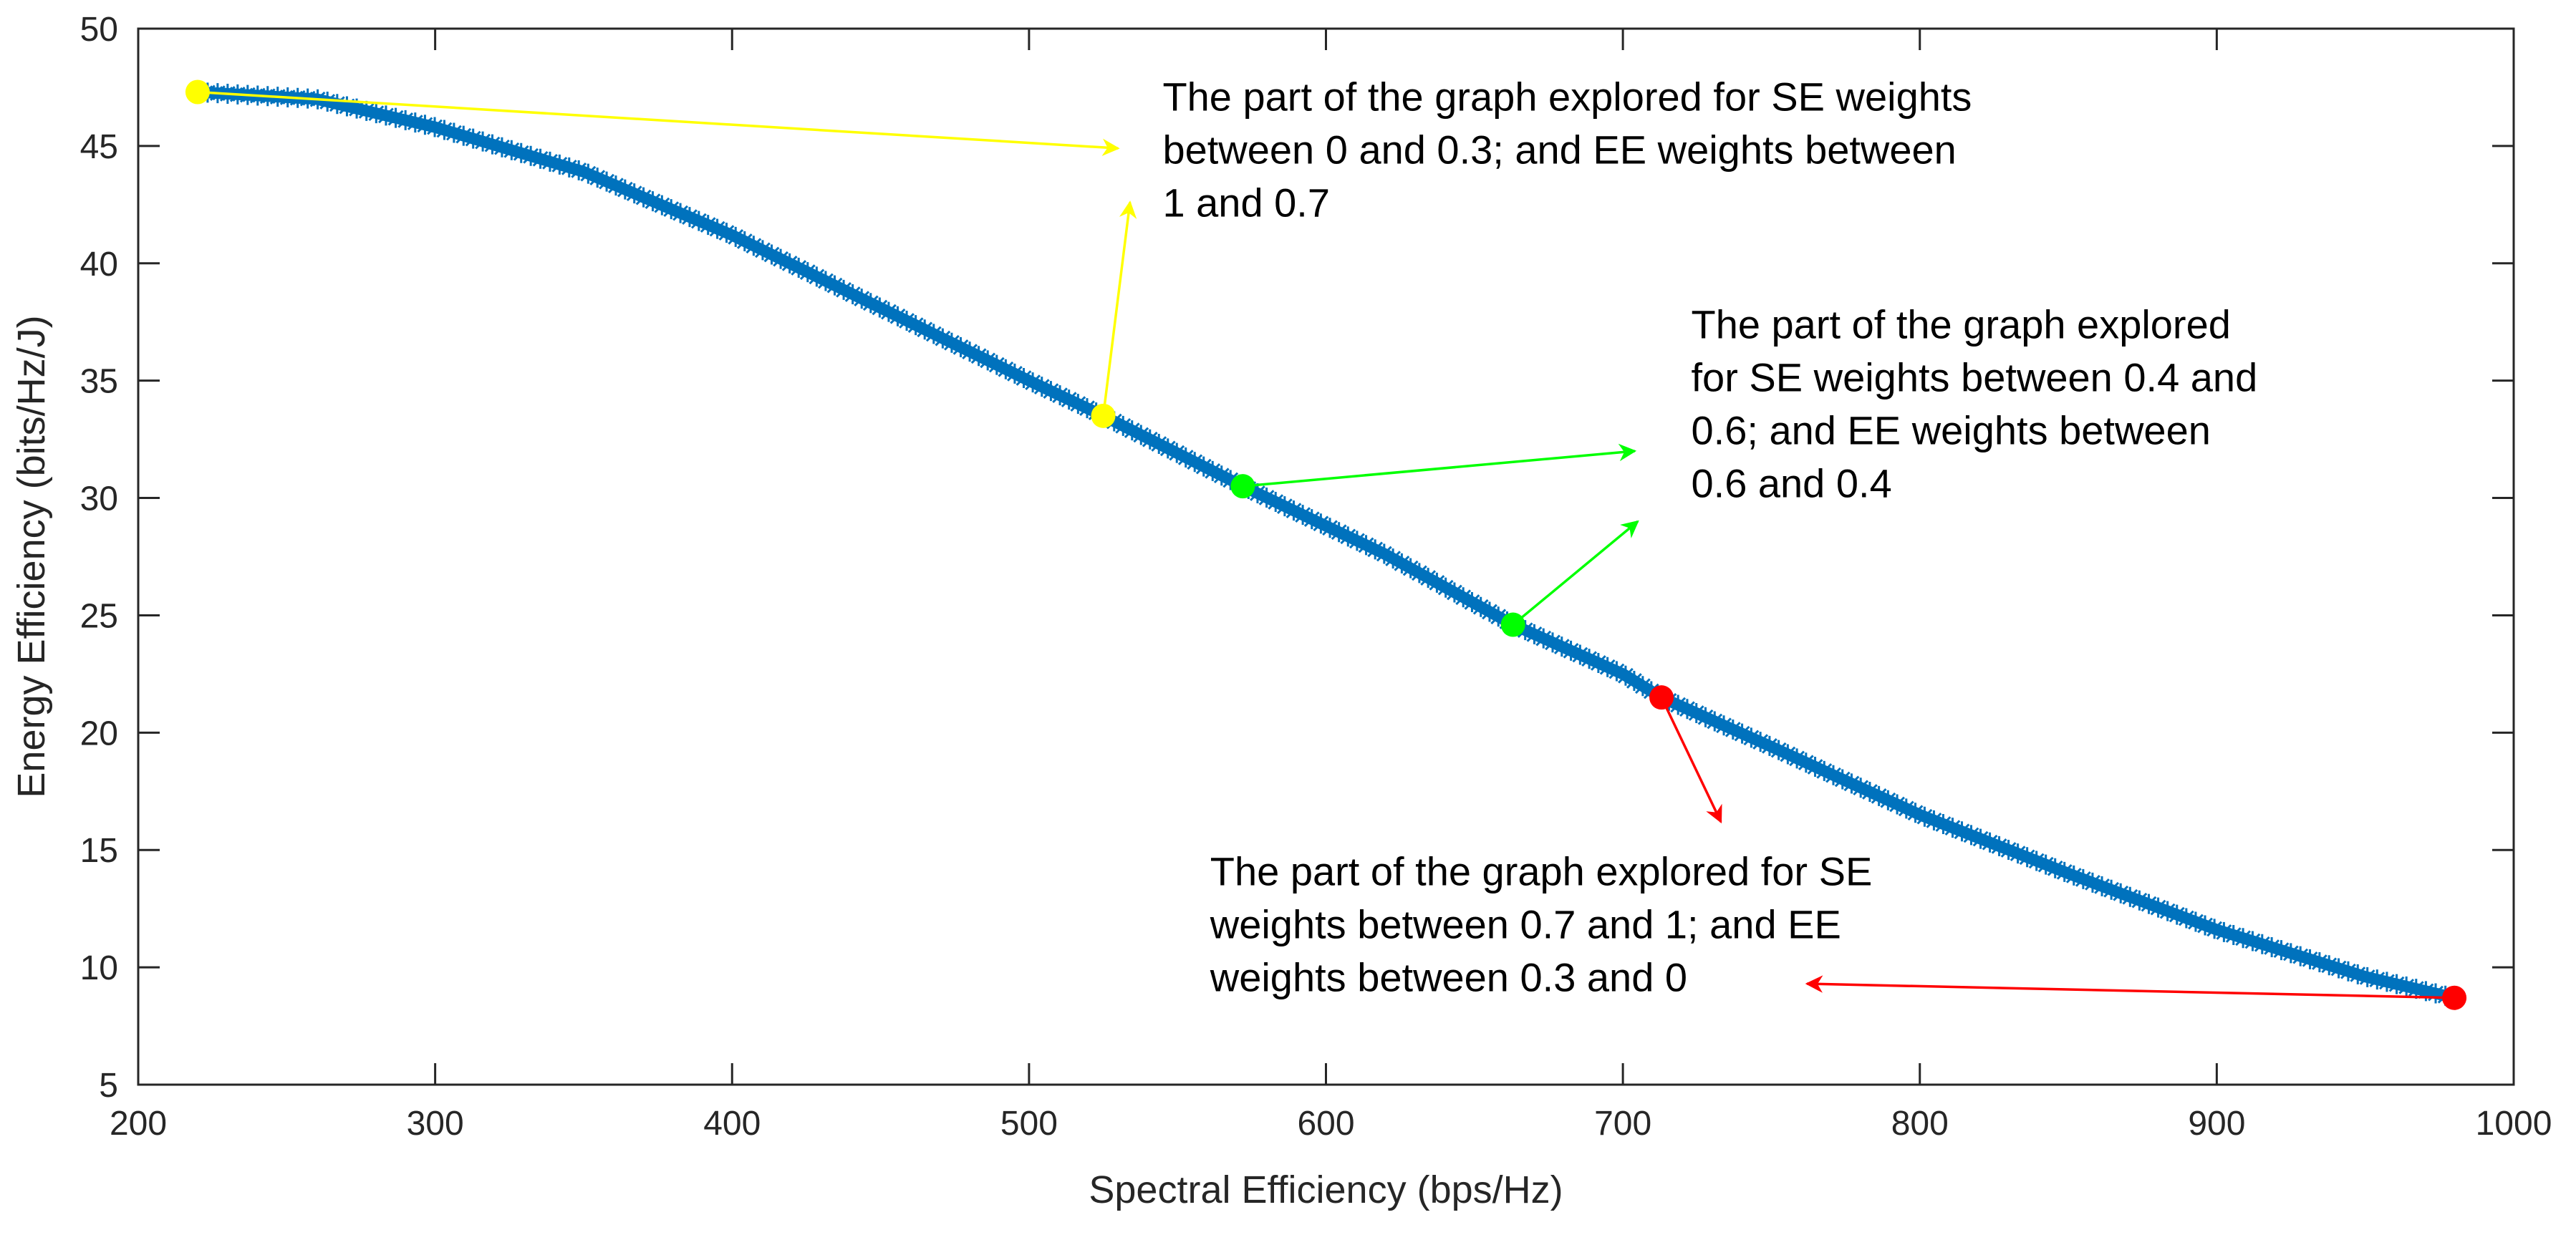 This screenshot has height=1235, width=2576. Describe the element at coordinates (197, 92) in the screenshot. I see `highlight-point-yellow-start` at that location.